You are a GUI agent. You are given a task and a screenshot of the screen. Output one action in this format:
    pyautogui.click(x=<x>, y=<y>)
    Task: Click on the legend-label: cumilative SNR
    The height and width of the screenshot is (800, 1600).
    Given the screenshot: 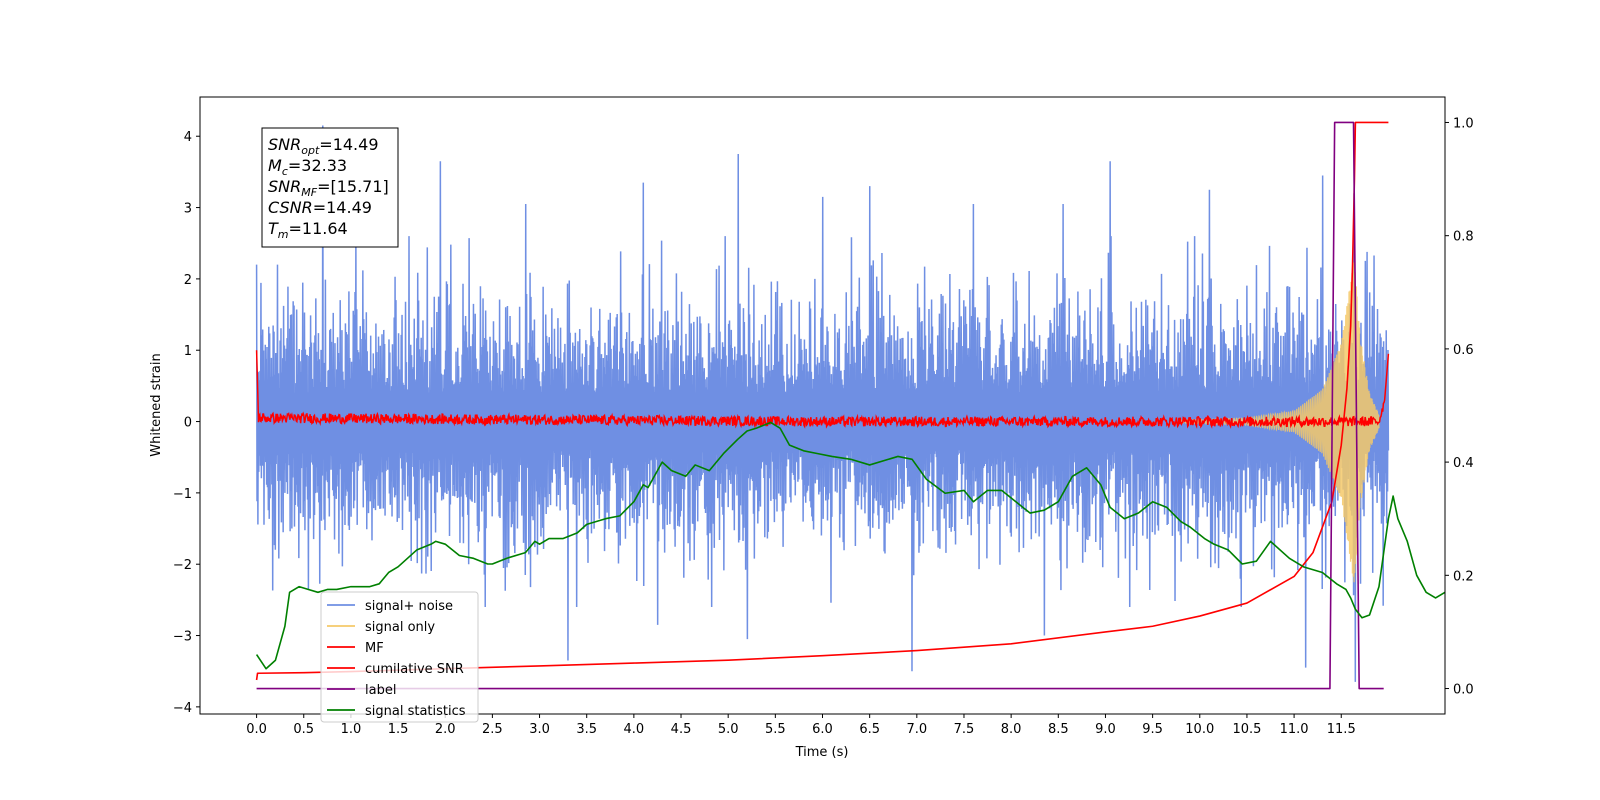 What is the action you would take?
    pyautogui.click(x=414, y=669)
    